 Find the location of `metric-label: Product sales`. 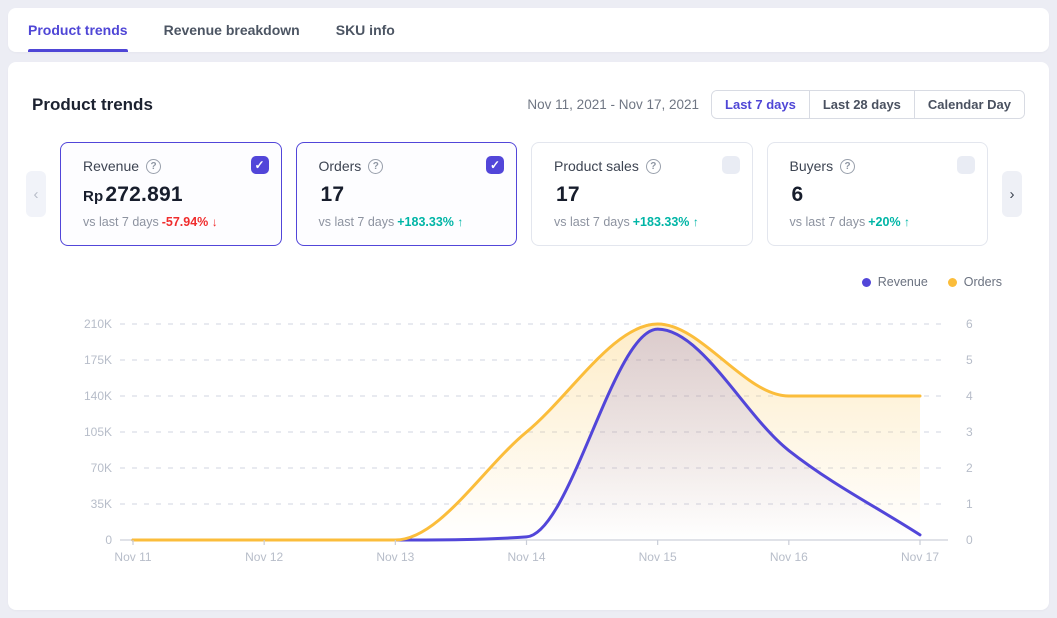

metric-label: Product sales is located at coordinates (596, 166).